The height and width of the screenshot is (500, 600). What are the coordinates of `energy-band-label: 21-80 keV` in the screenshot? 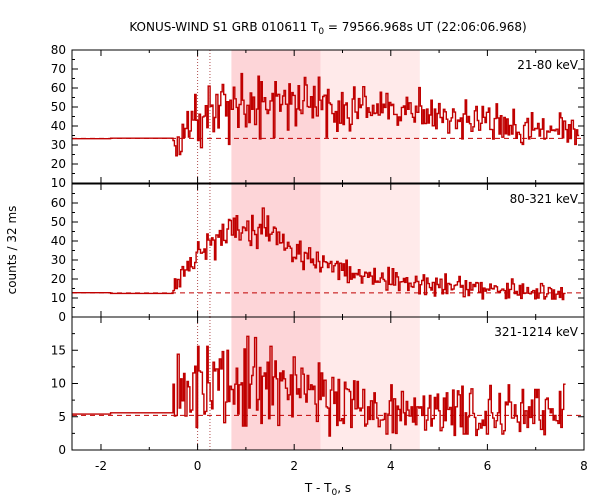 It's located at (548, 65).